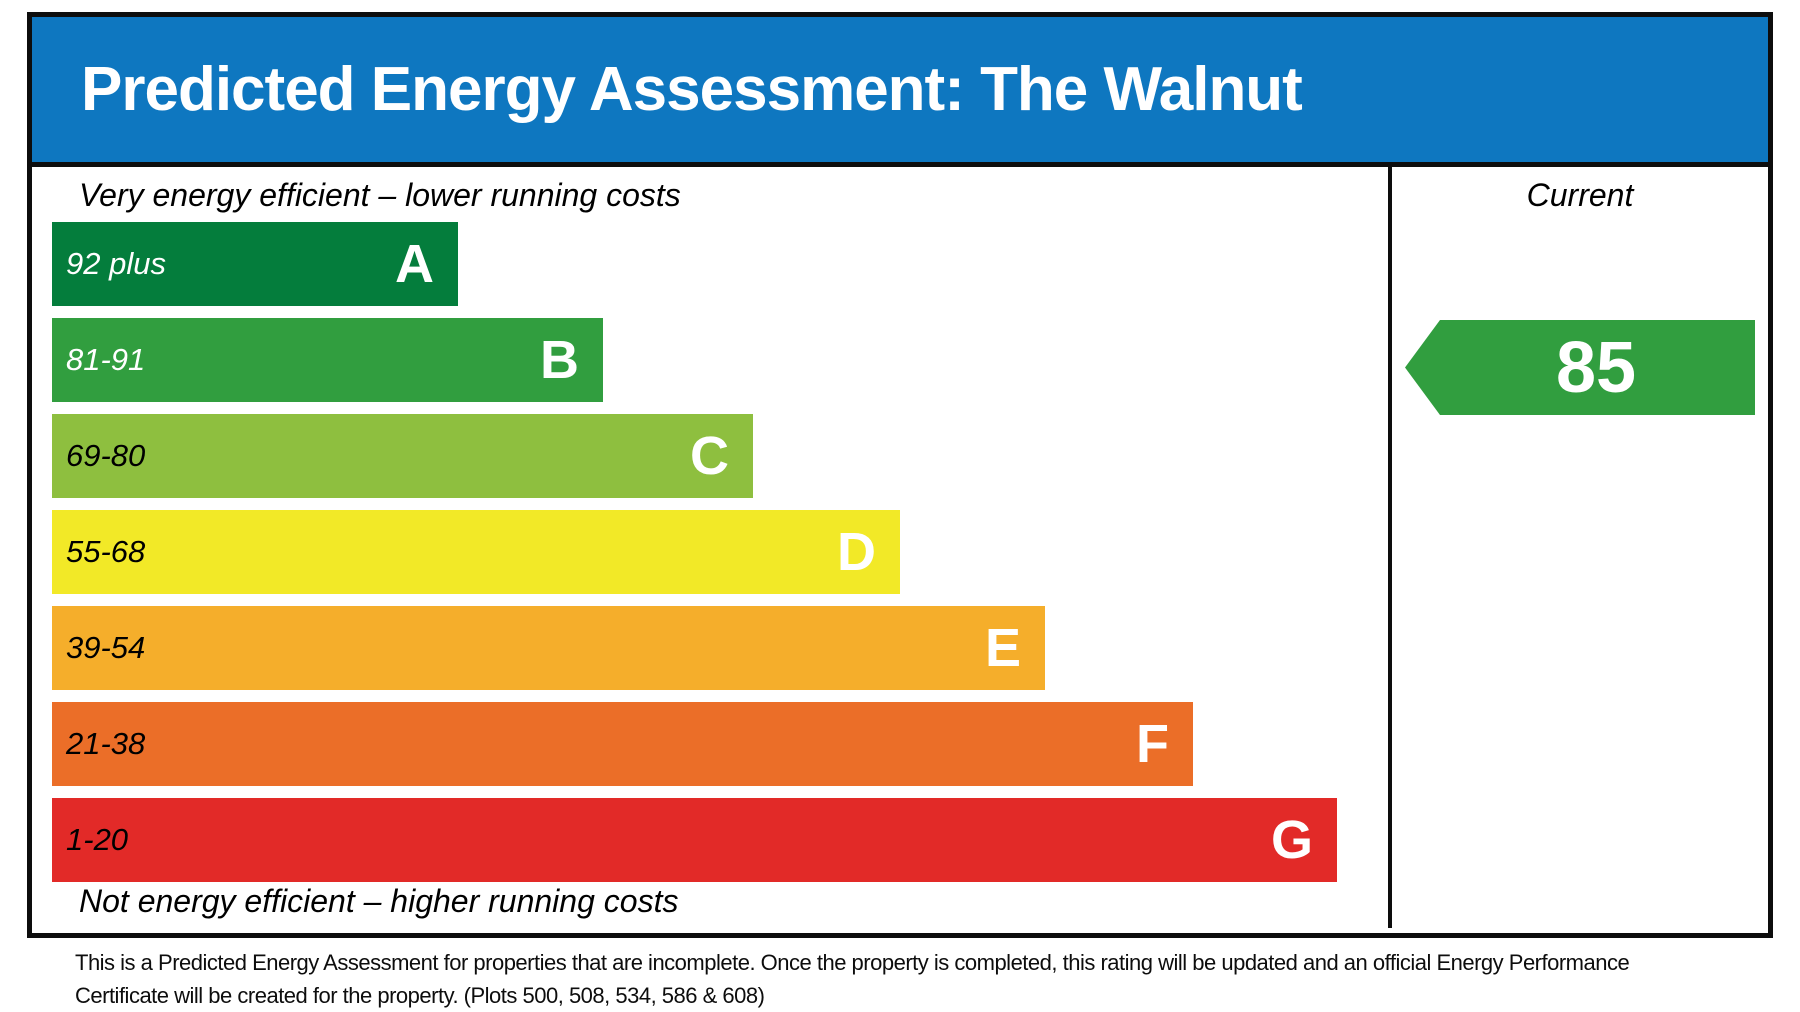 The image size is (1800, 1012). I want to click on band-row-C: 69-80 C, so click(402, 456).